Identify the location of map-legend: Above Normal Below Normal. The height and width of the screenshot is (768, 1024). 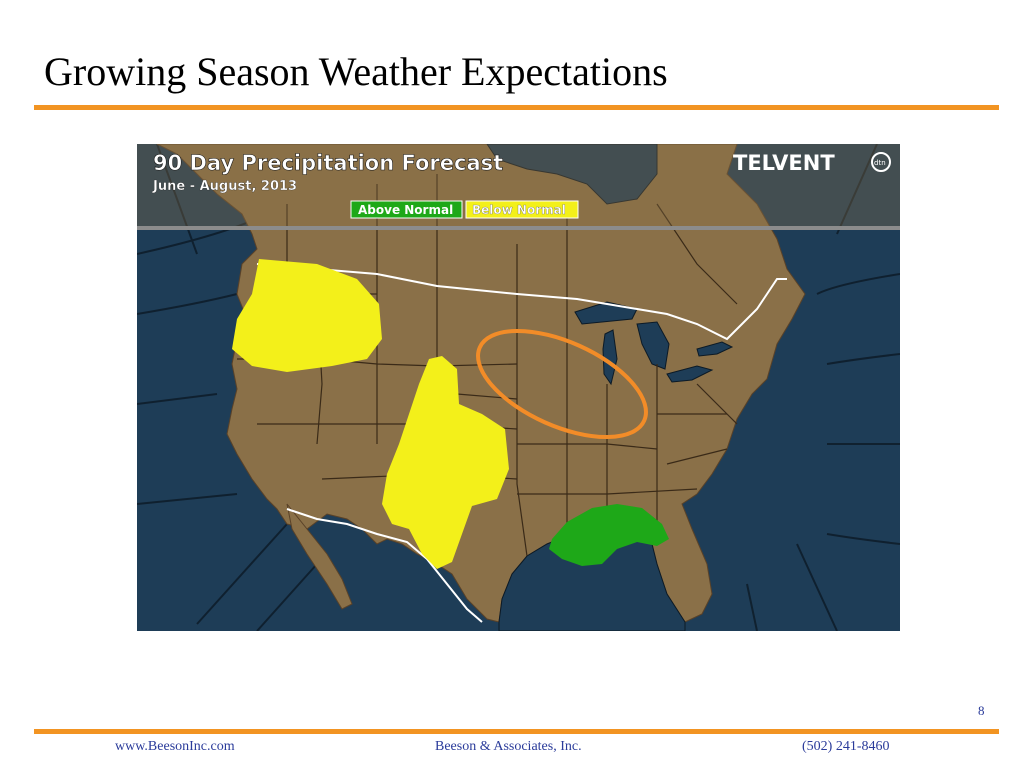
(464, 209).